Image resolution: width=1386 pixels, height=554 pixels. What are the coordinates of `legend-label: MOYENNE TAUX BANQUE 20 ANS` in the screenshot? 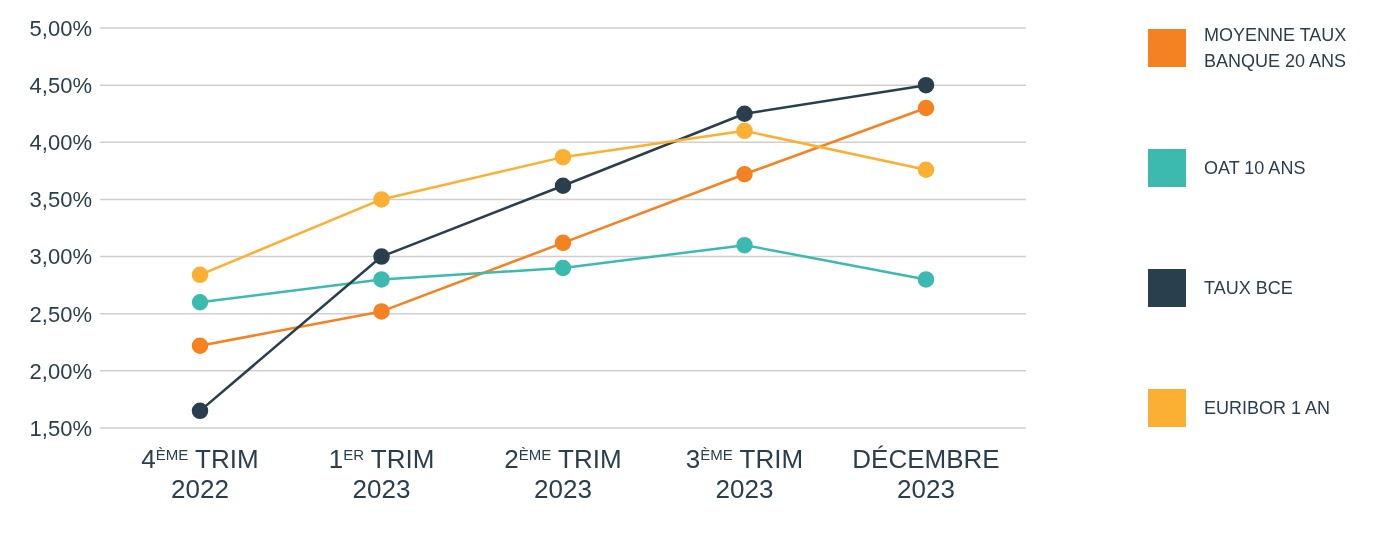 It's located at (1276, 48).